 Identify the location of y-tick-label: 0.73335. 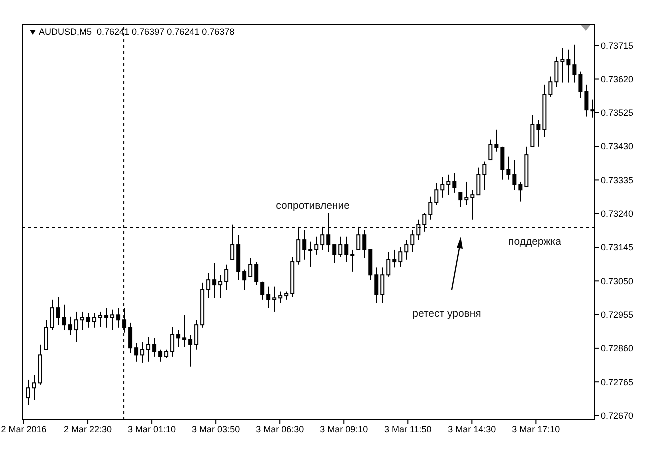
(617, 180).